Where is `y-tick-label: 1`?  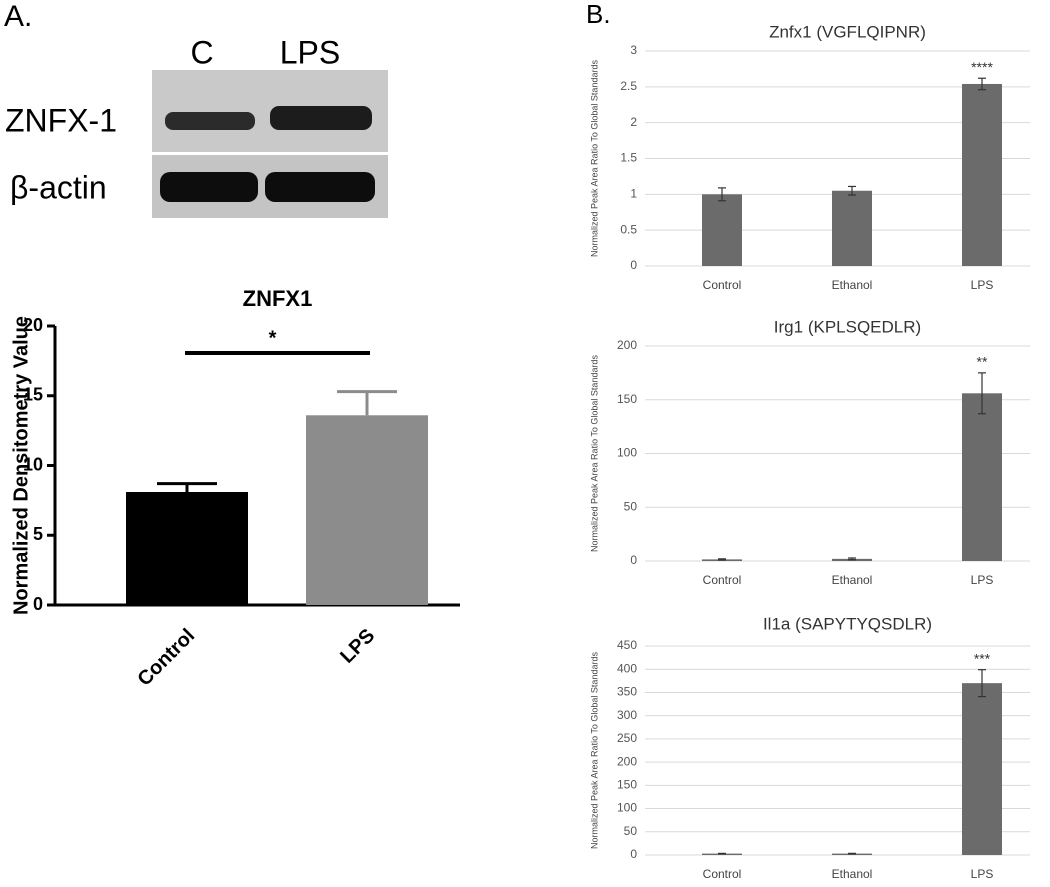 y-tick-label: 1 is located at coordinates (633, 194).